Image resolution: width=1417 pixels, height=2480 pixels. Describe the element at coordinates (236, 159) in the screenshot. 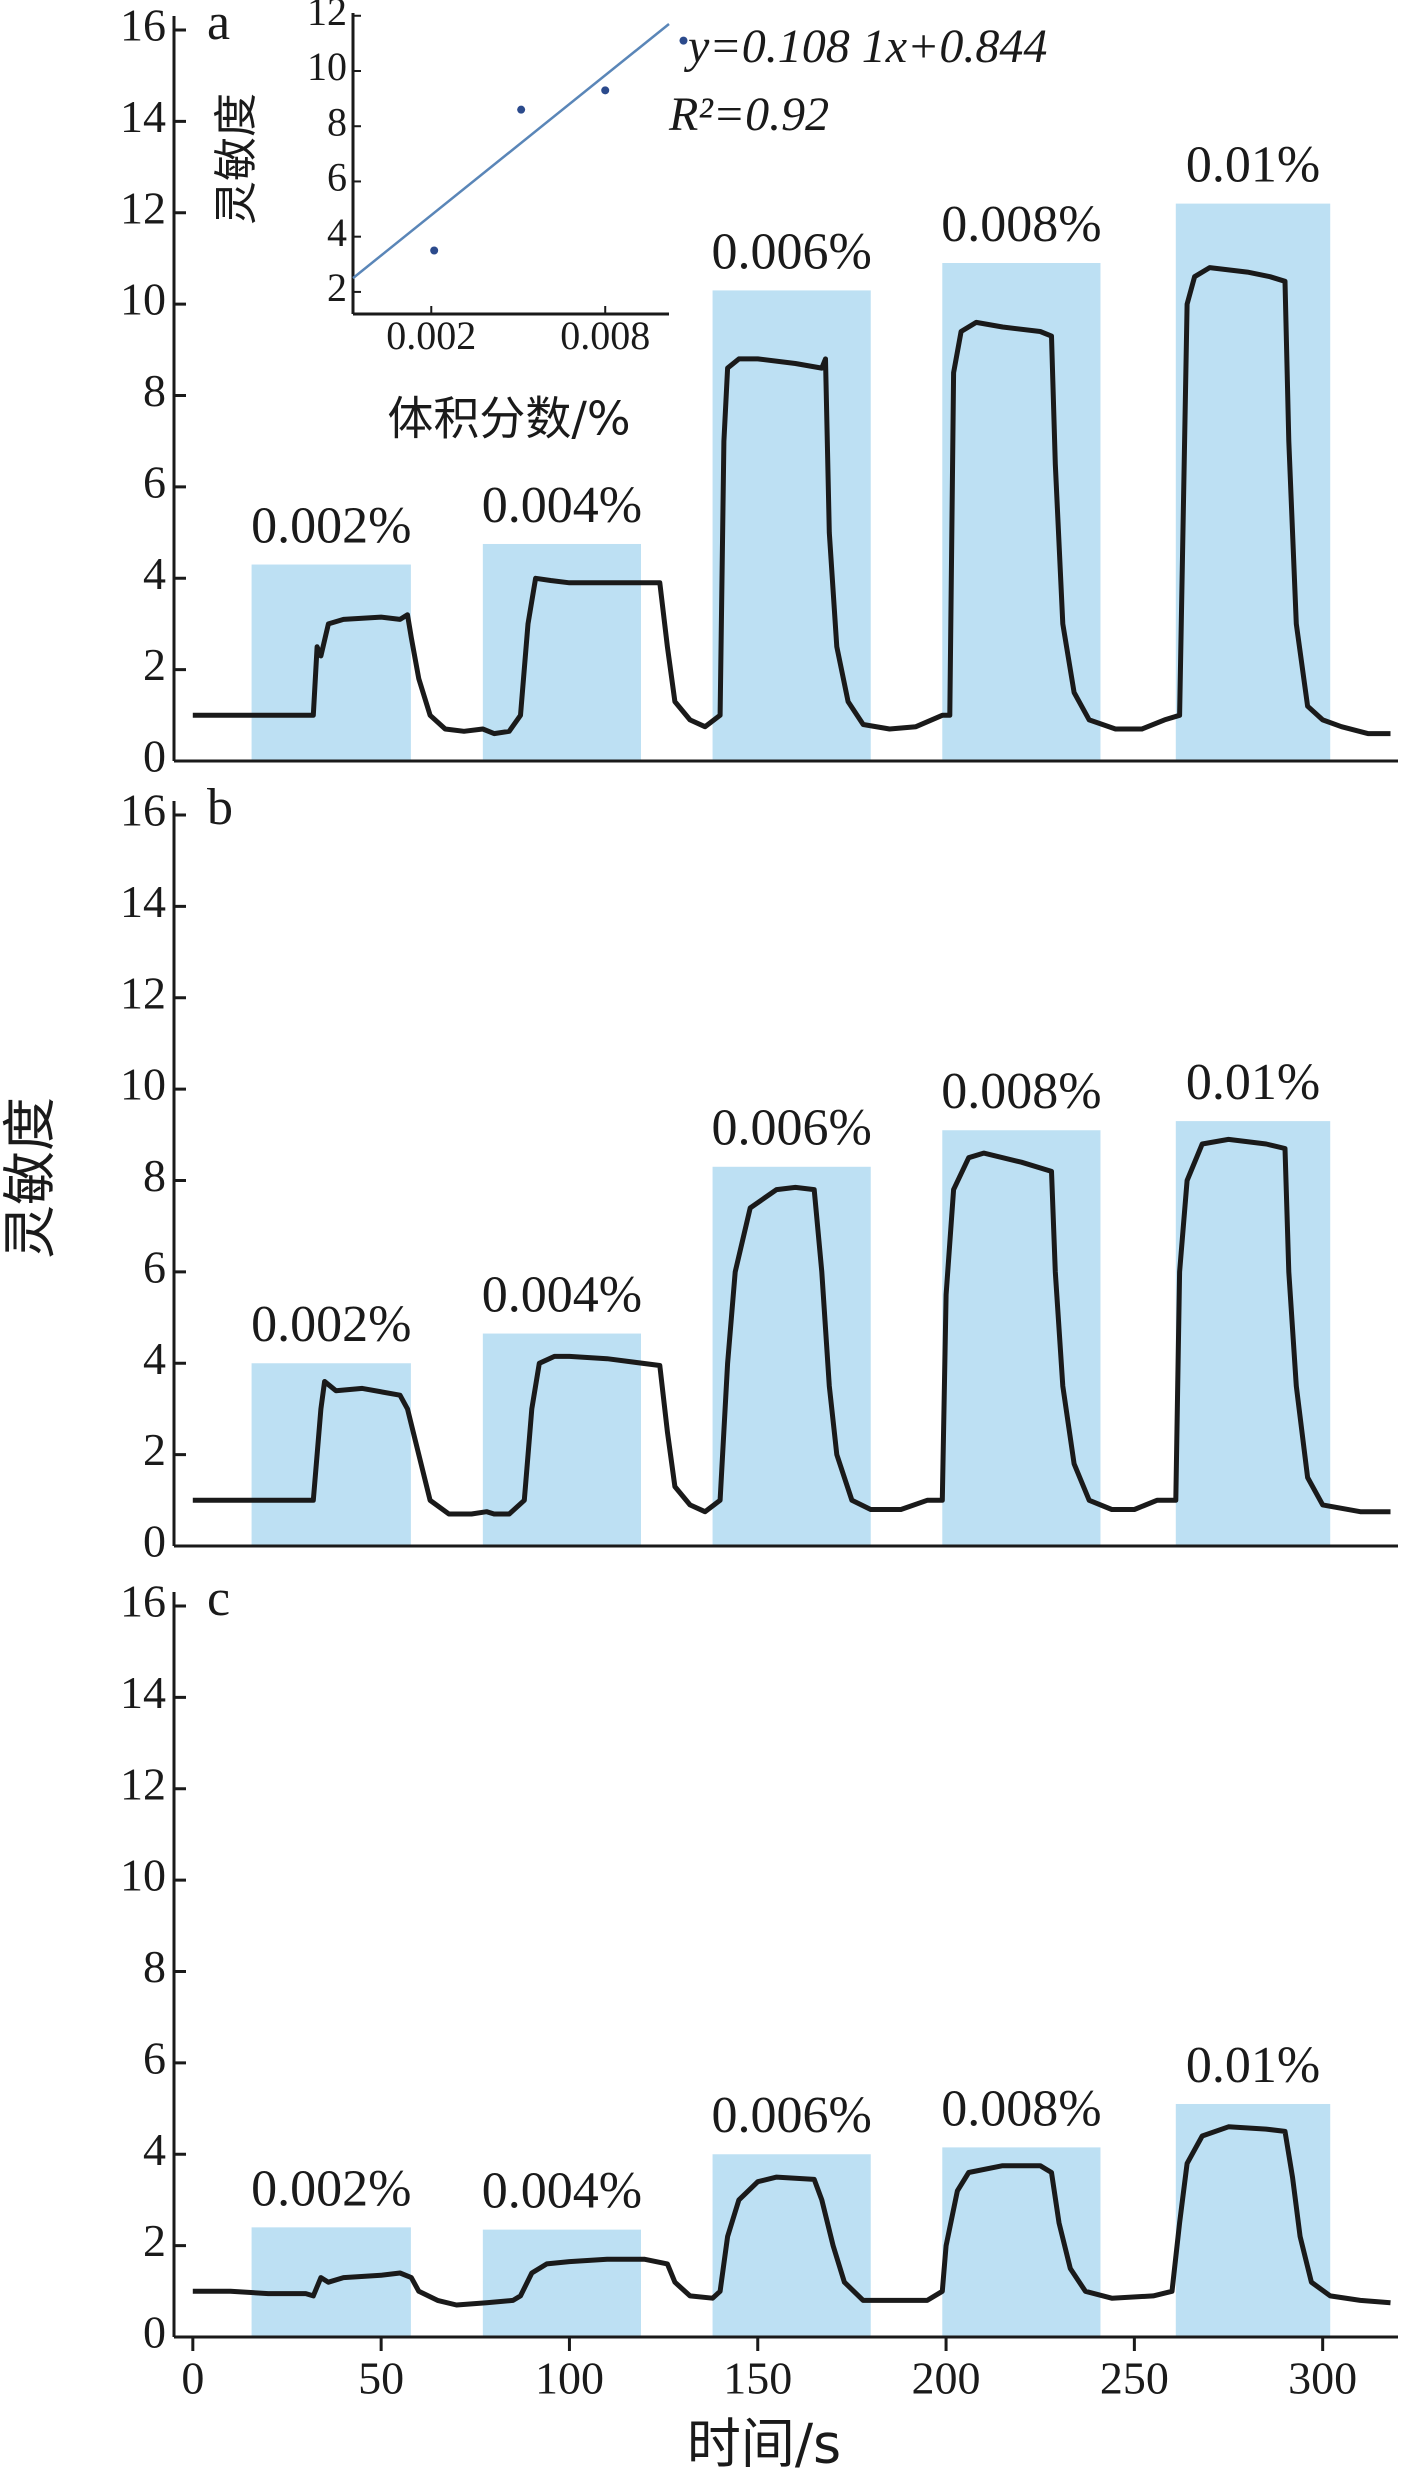

I see `inset-y-label: 灵敏度` at that location.